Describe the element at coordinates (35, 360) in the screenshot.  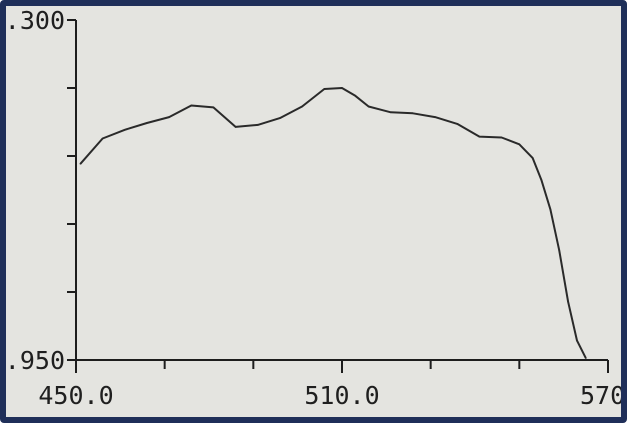
I see `y-tick-label: 1.950` at that location.